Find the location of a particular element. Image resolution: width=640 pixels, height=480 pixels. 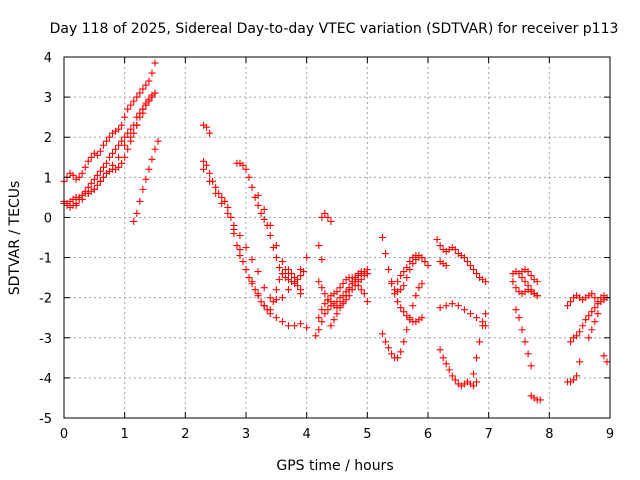

x-tick-label: 2 is located at coordinates (185, 434).